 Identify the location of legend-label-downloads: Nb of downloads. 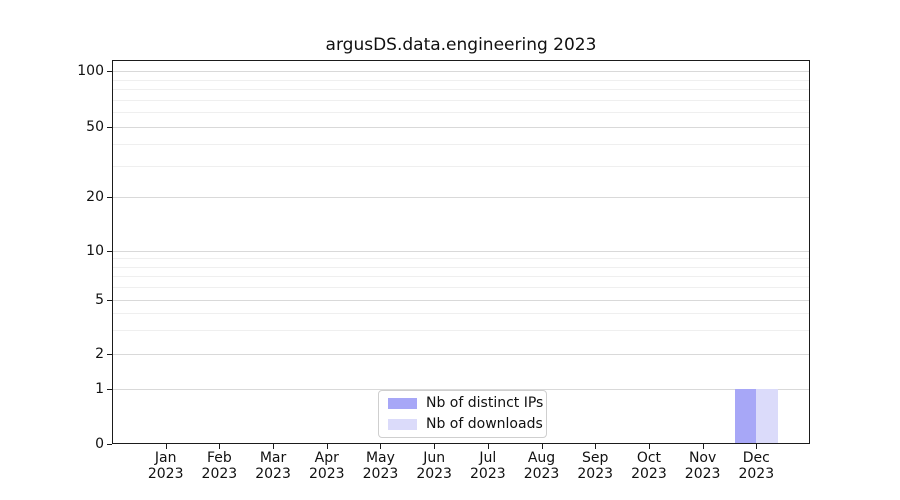
(484, 424).